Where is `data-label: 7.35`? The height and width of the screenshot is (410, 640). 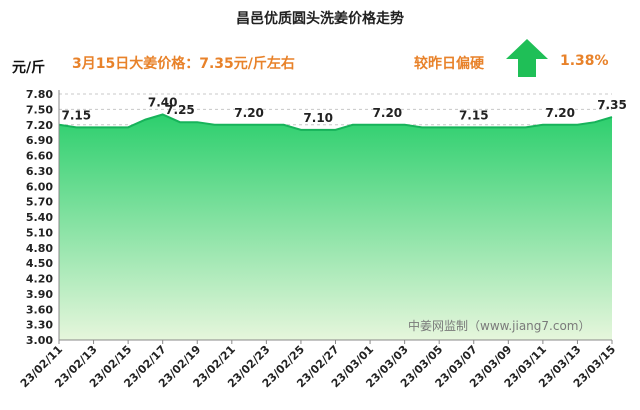 data-label: 7.35 is located at coordinates (612, 105).